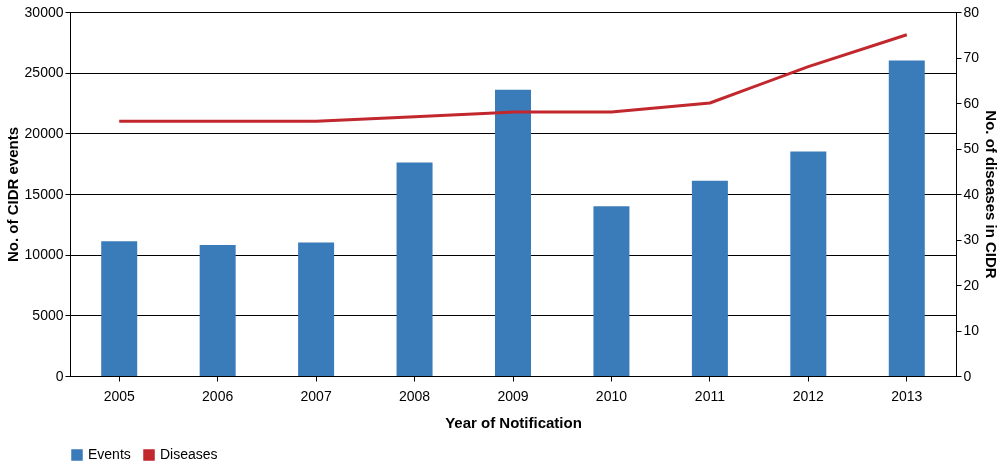  Describe the element at coordinates (109, 454) in the screenshot. I see `legend-label: Events` at that location.